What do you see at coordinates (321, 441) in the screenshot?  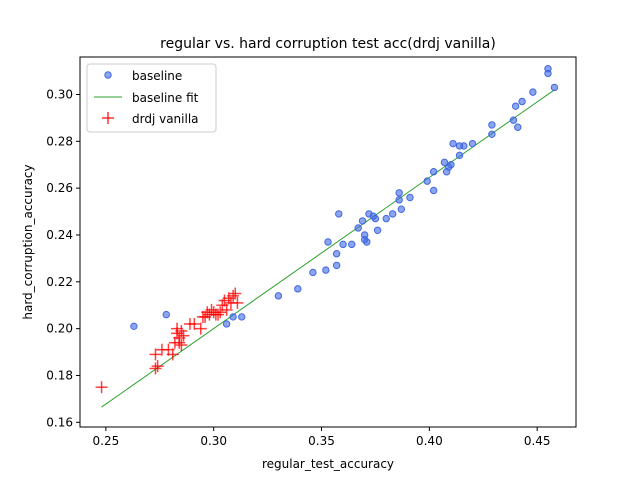 I see `x-tick-label: 0.35` at bounding box center [321, 441].